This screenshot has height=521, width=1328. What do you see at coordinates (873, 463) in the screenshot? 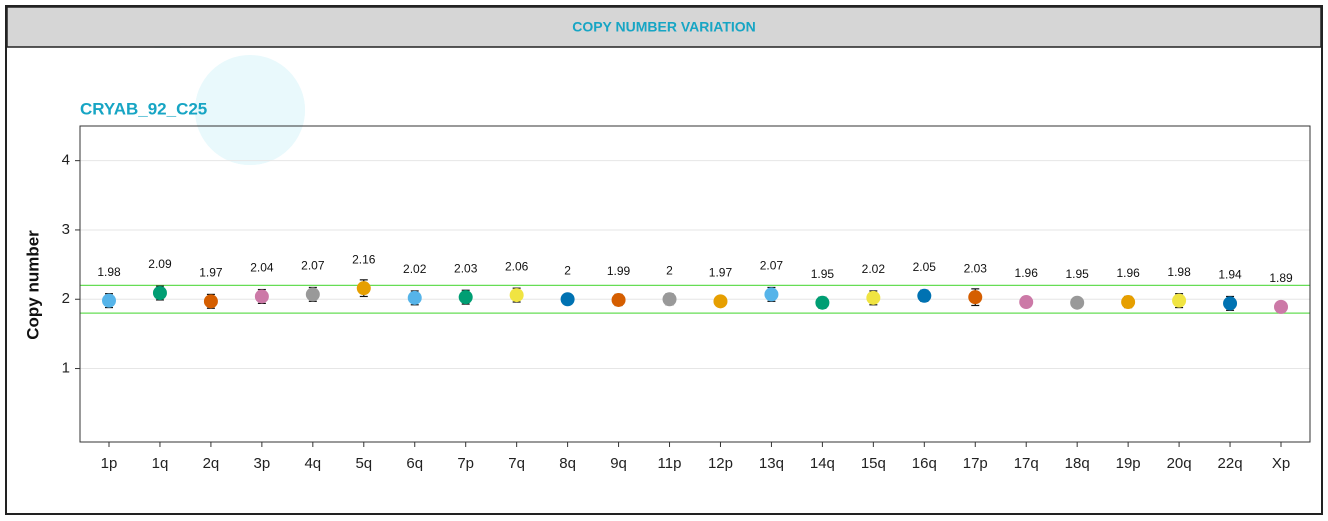
I see `x-tick-label: 15q` at bounding box center [873, 463].